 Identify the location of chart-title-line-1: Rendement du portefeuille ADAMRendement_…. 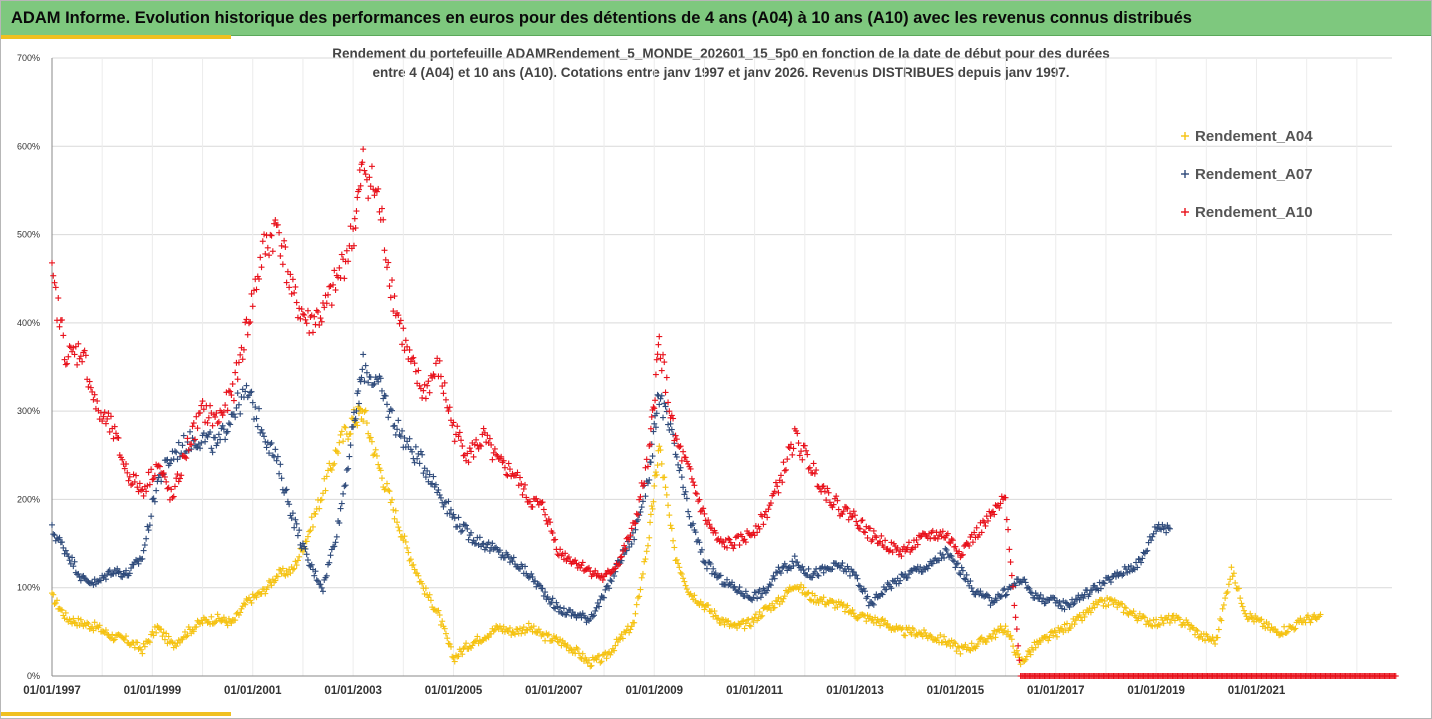
(721, 53).